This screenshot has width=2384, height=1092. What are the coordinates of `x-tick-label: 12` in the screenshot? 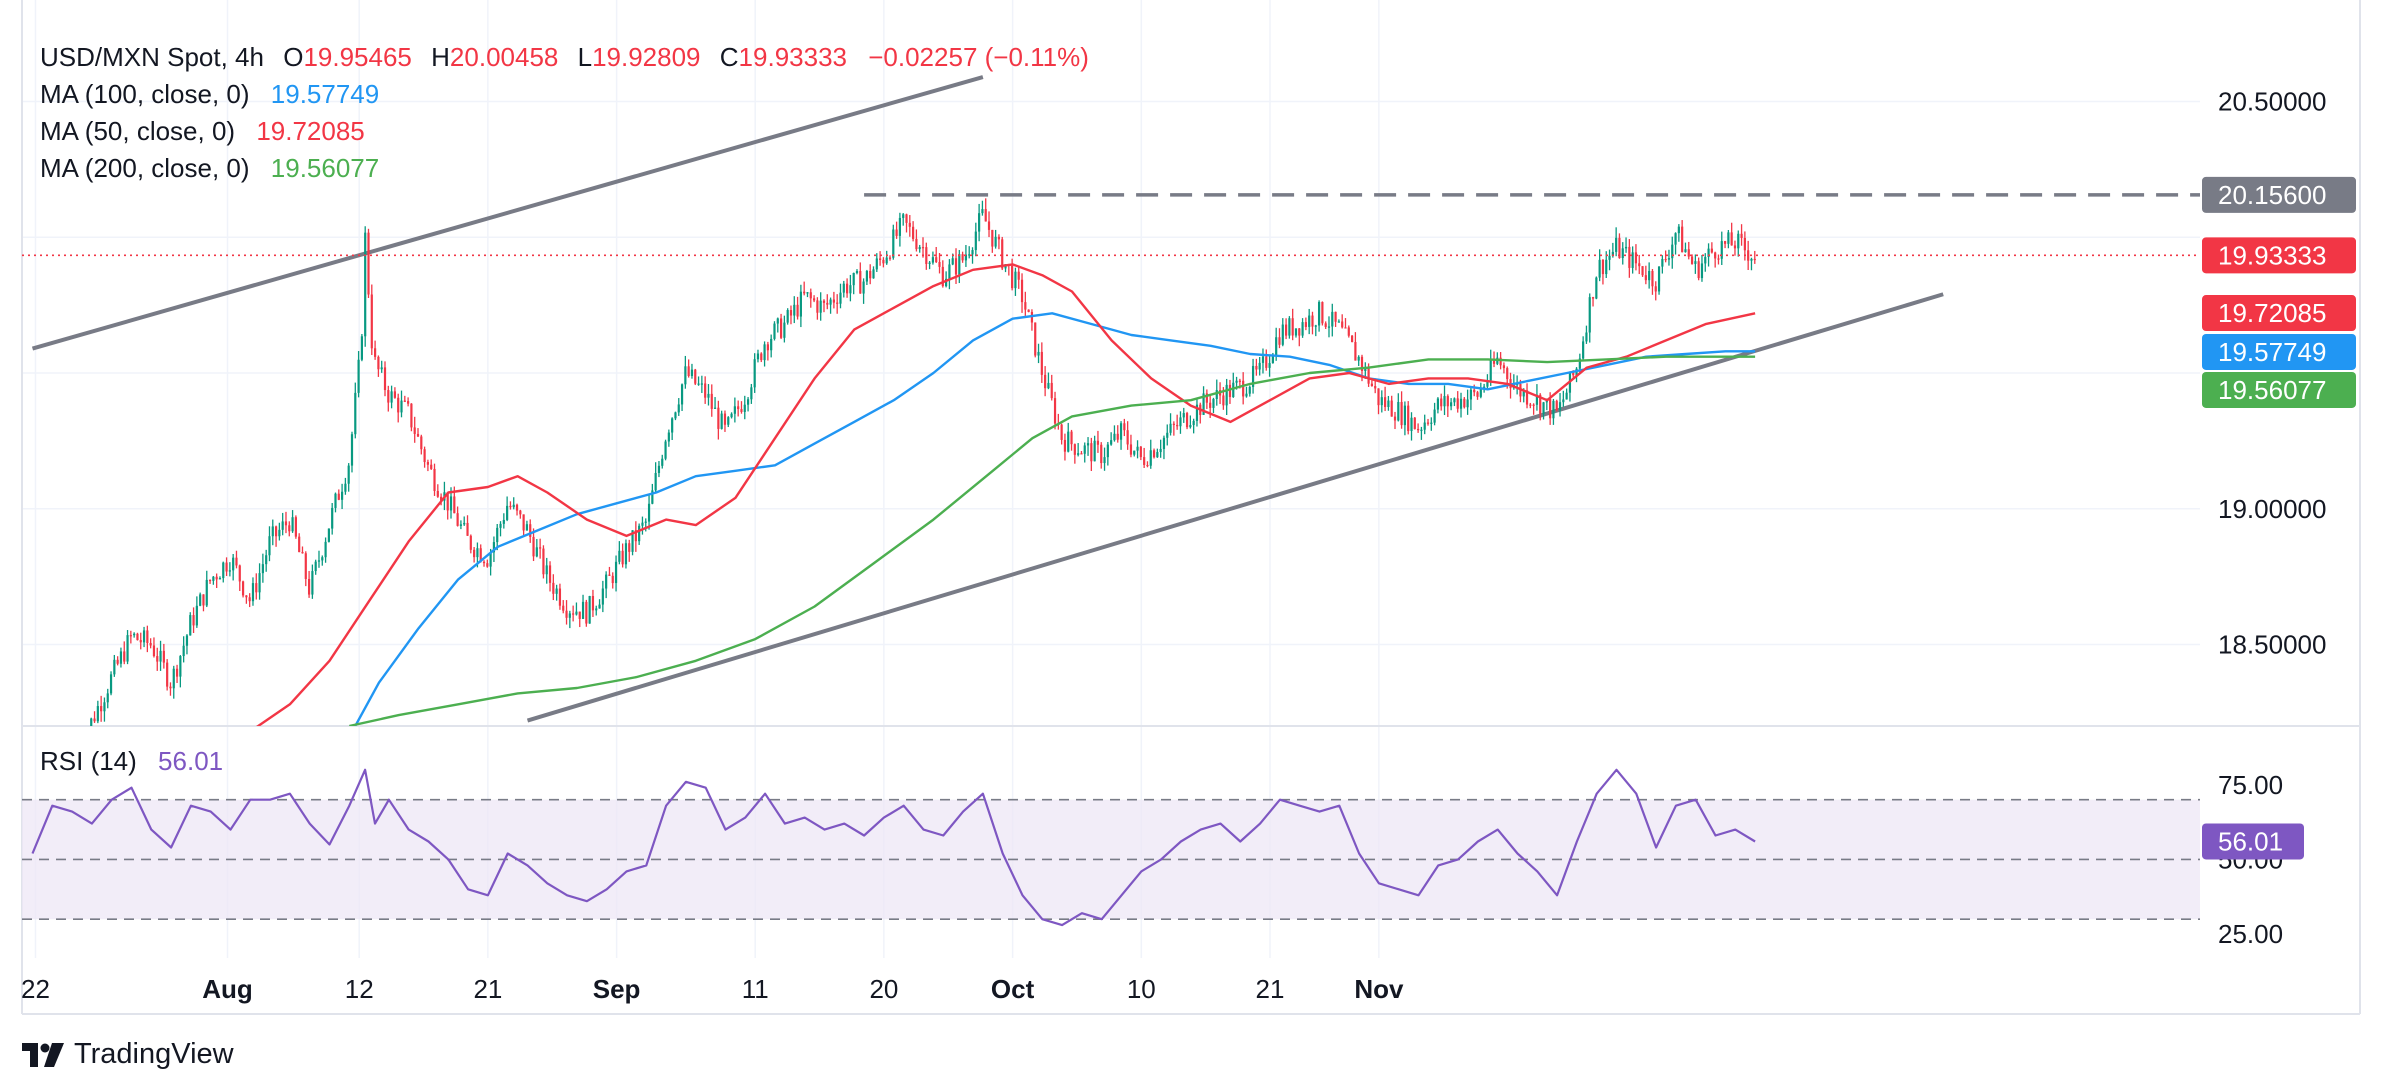 It's located at (359, 989).